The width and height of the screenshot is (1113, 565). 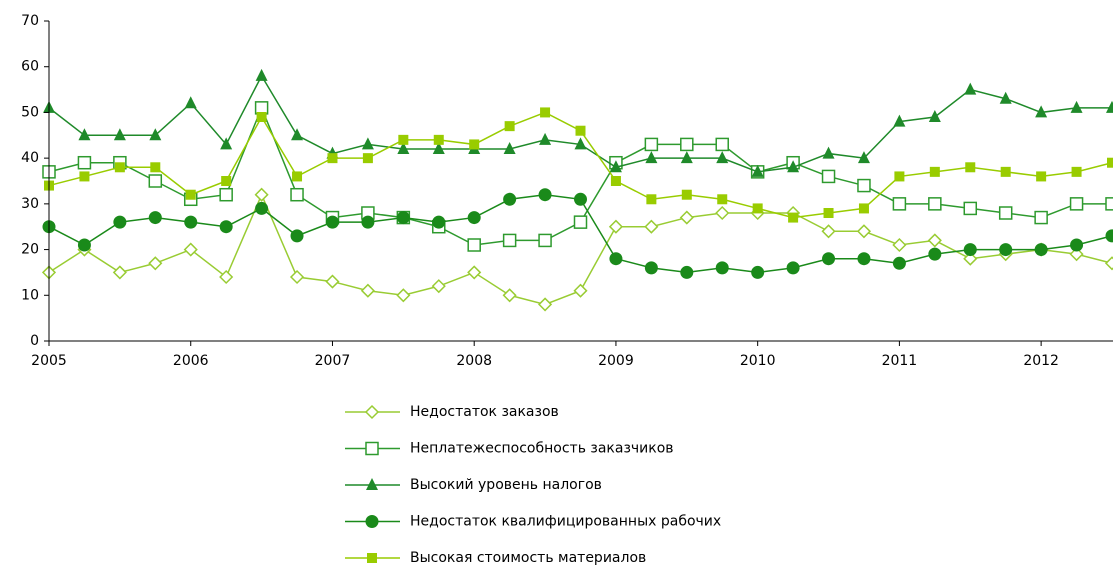 I want to click on legend-label: Недостаток квалифицированных рабочих, so click(x=565, y=522).